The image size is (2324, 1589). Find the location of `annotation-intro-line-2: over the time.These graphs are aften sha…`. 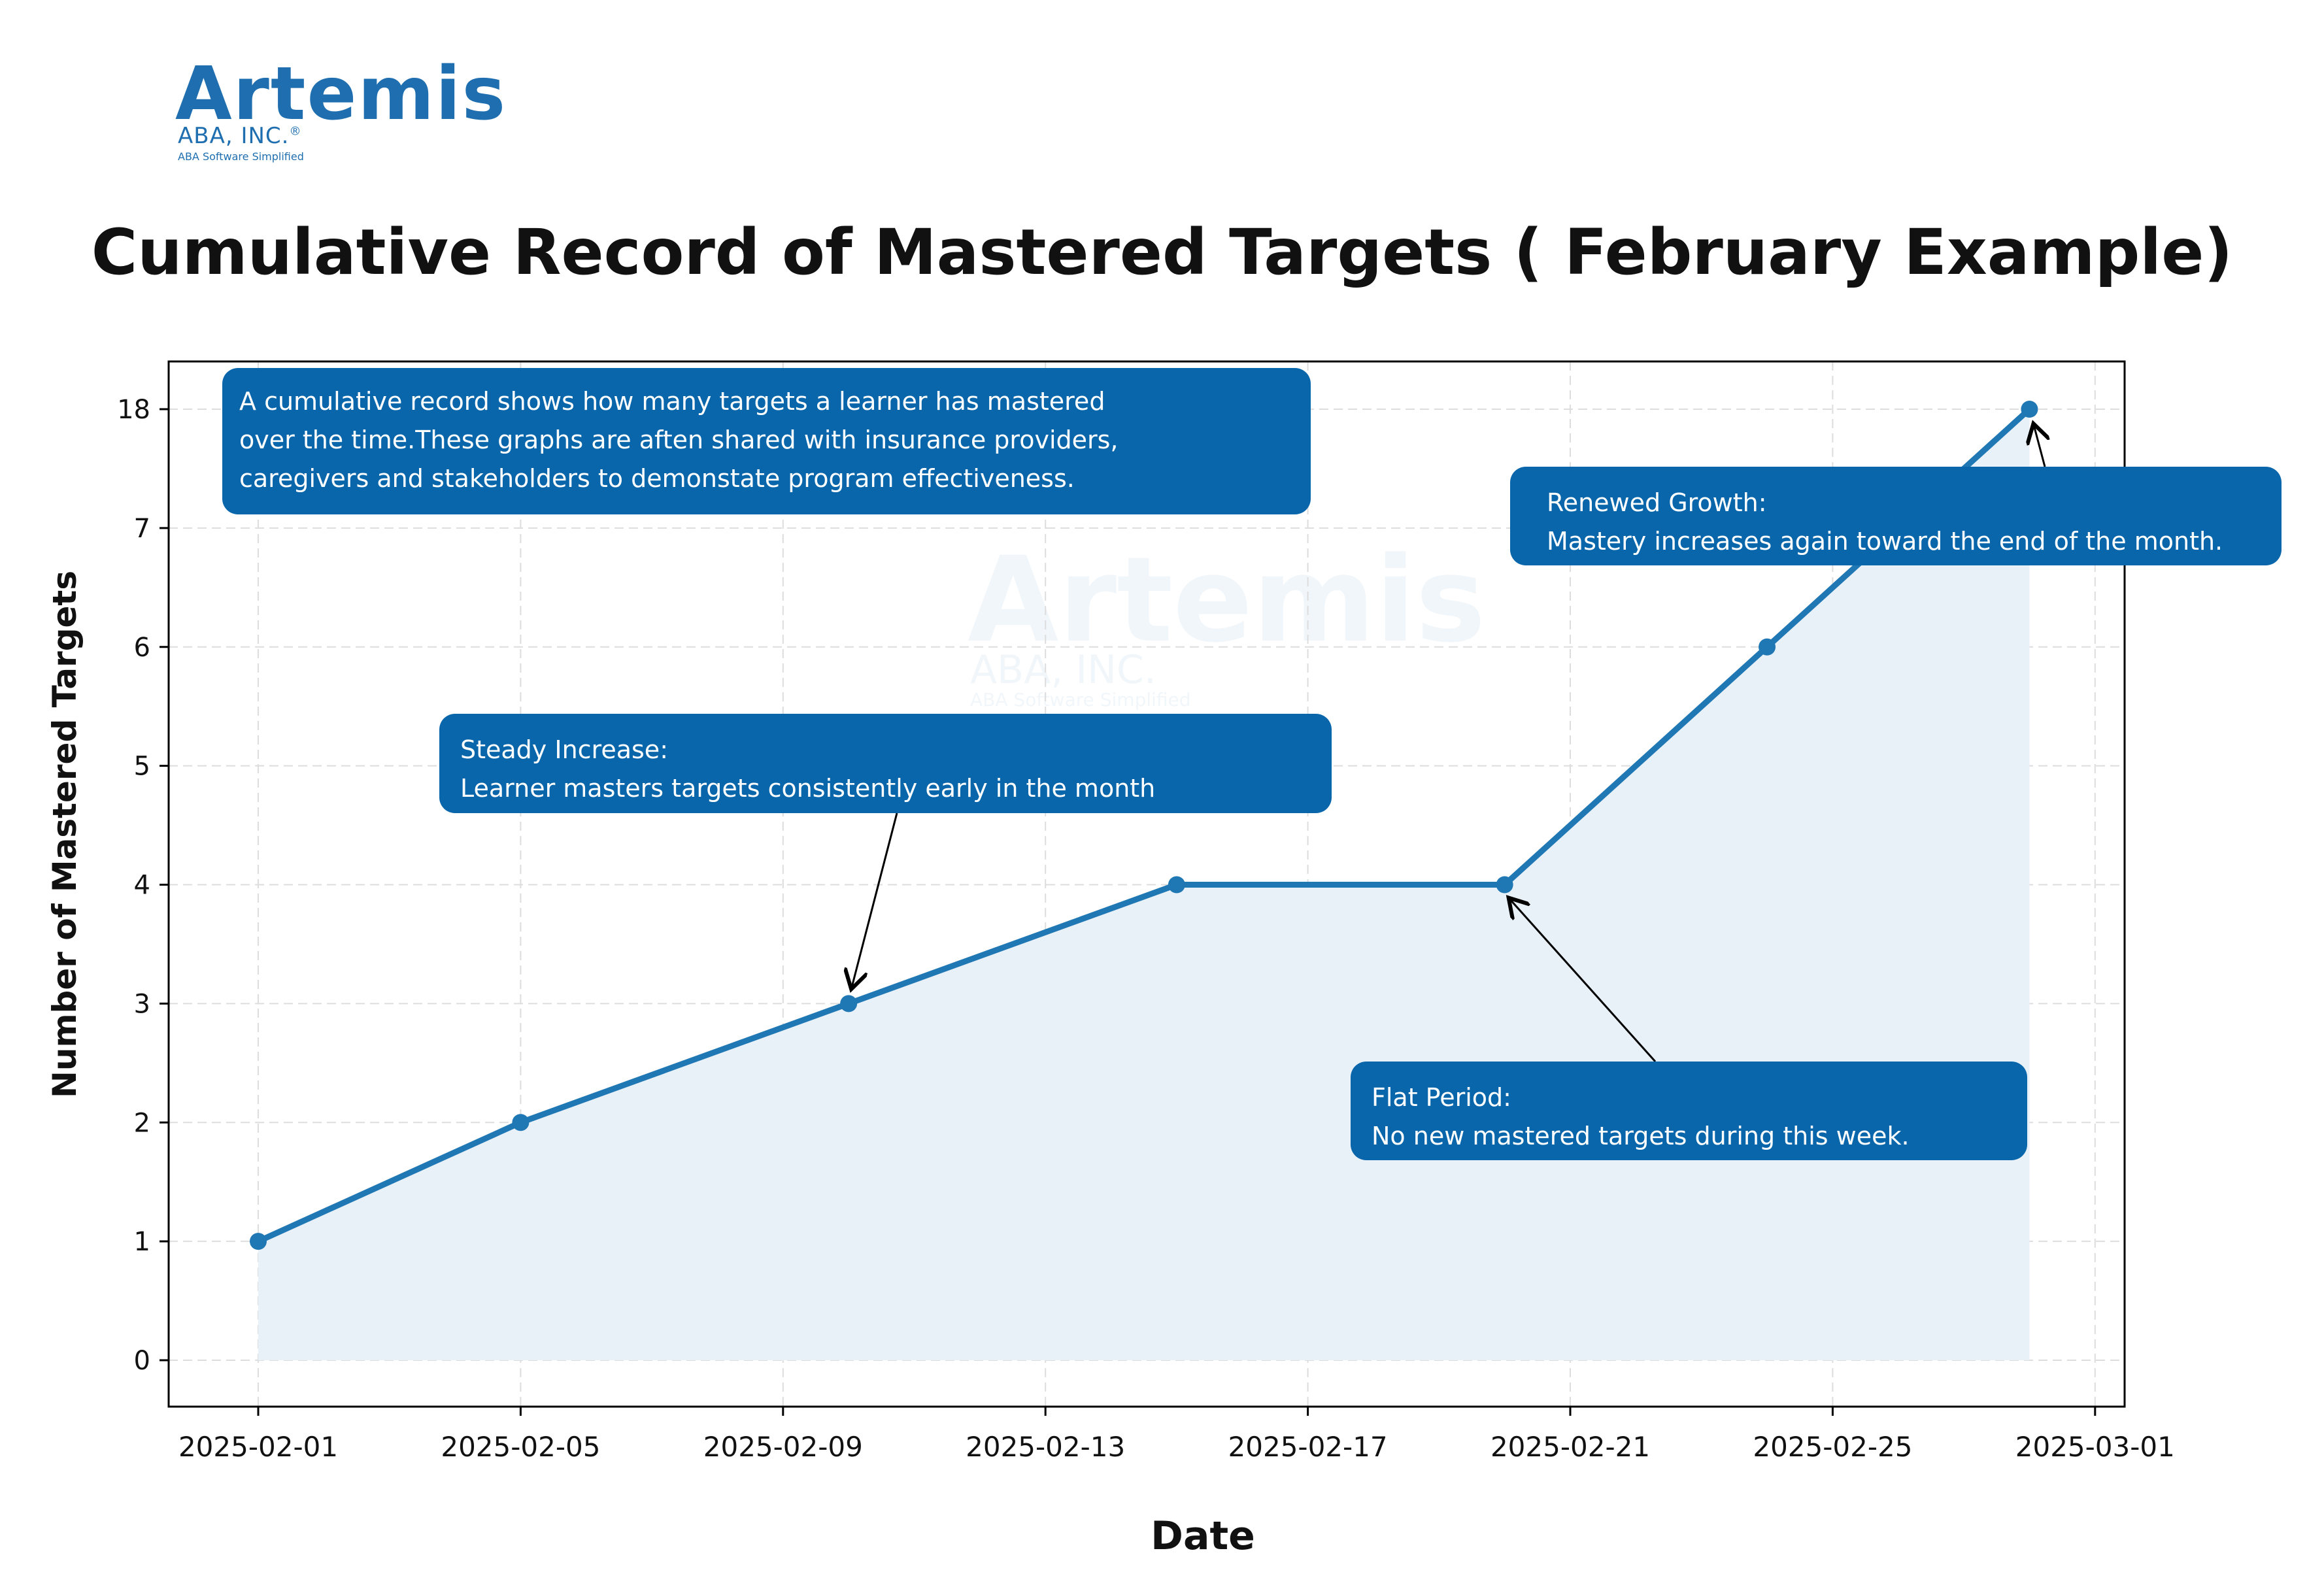

annotation-intro-line-2: over the time.These graphs are aften sha… is located at coordinates (679, 439).